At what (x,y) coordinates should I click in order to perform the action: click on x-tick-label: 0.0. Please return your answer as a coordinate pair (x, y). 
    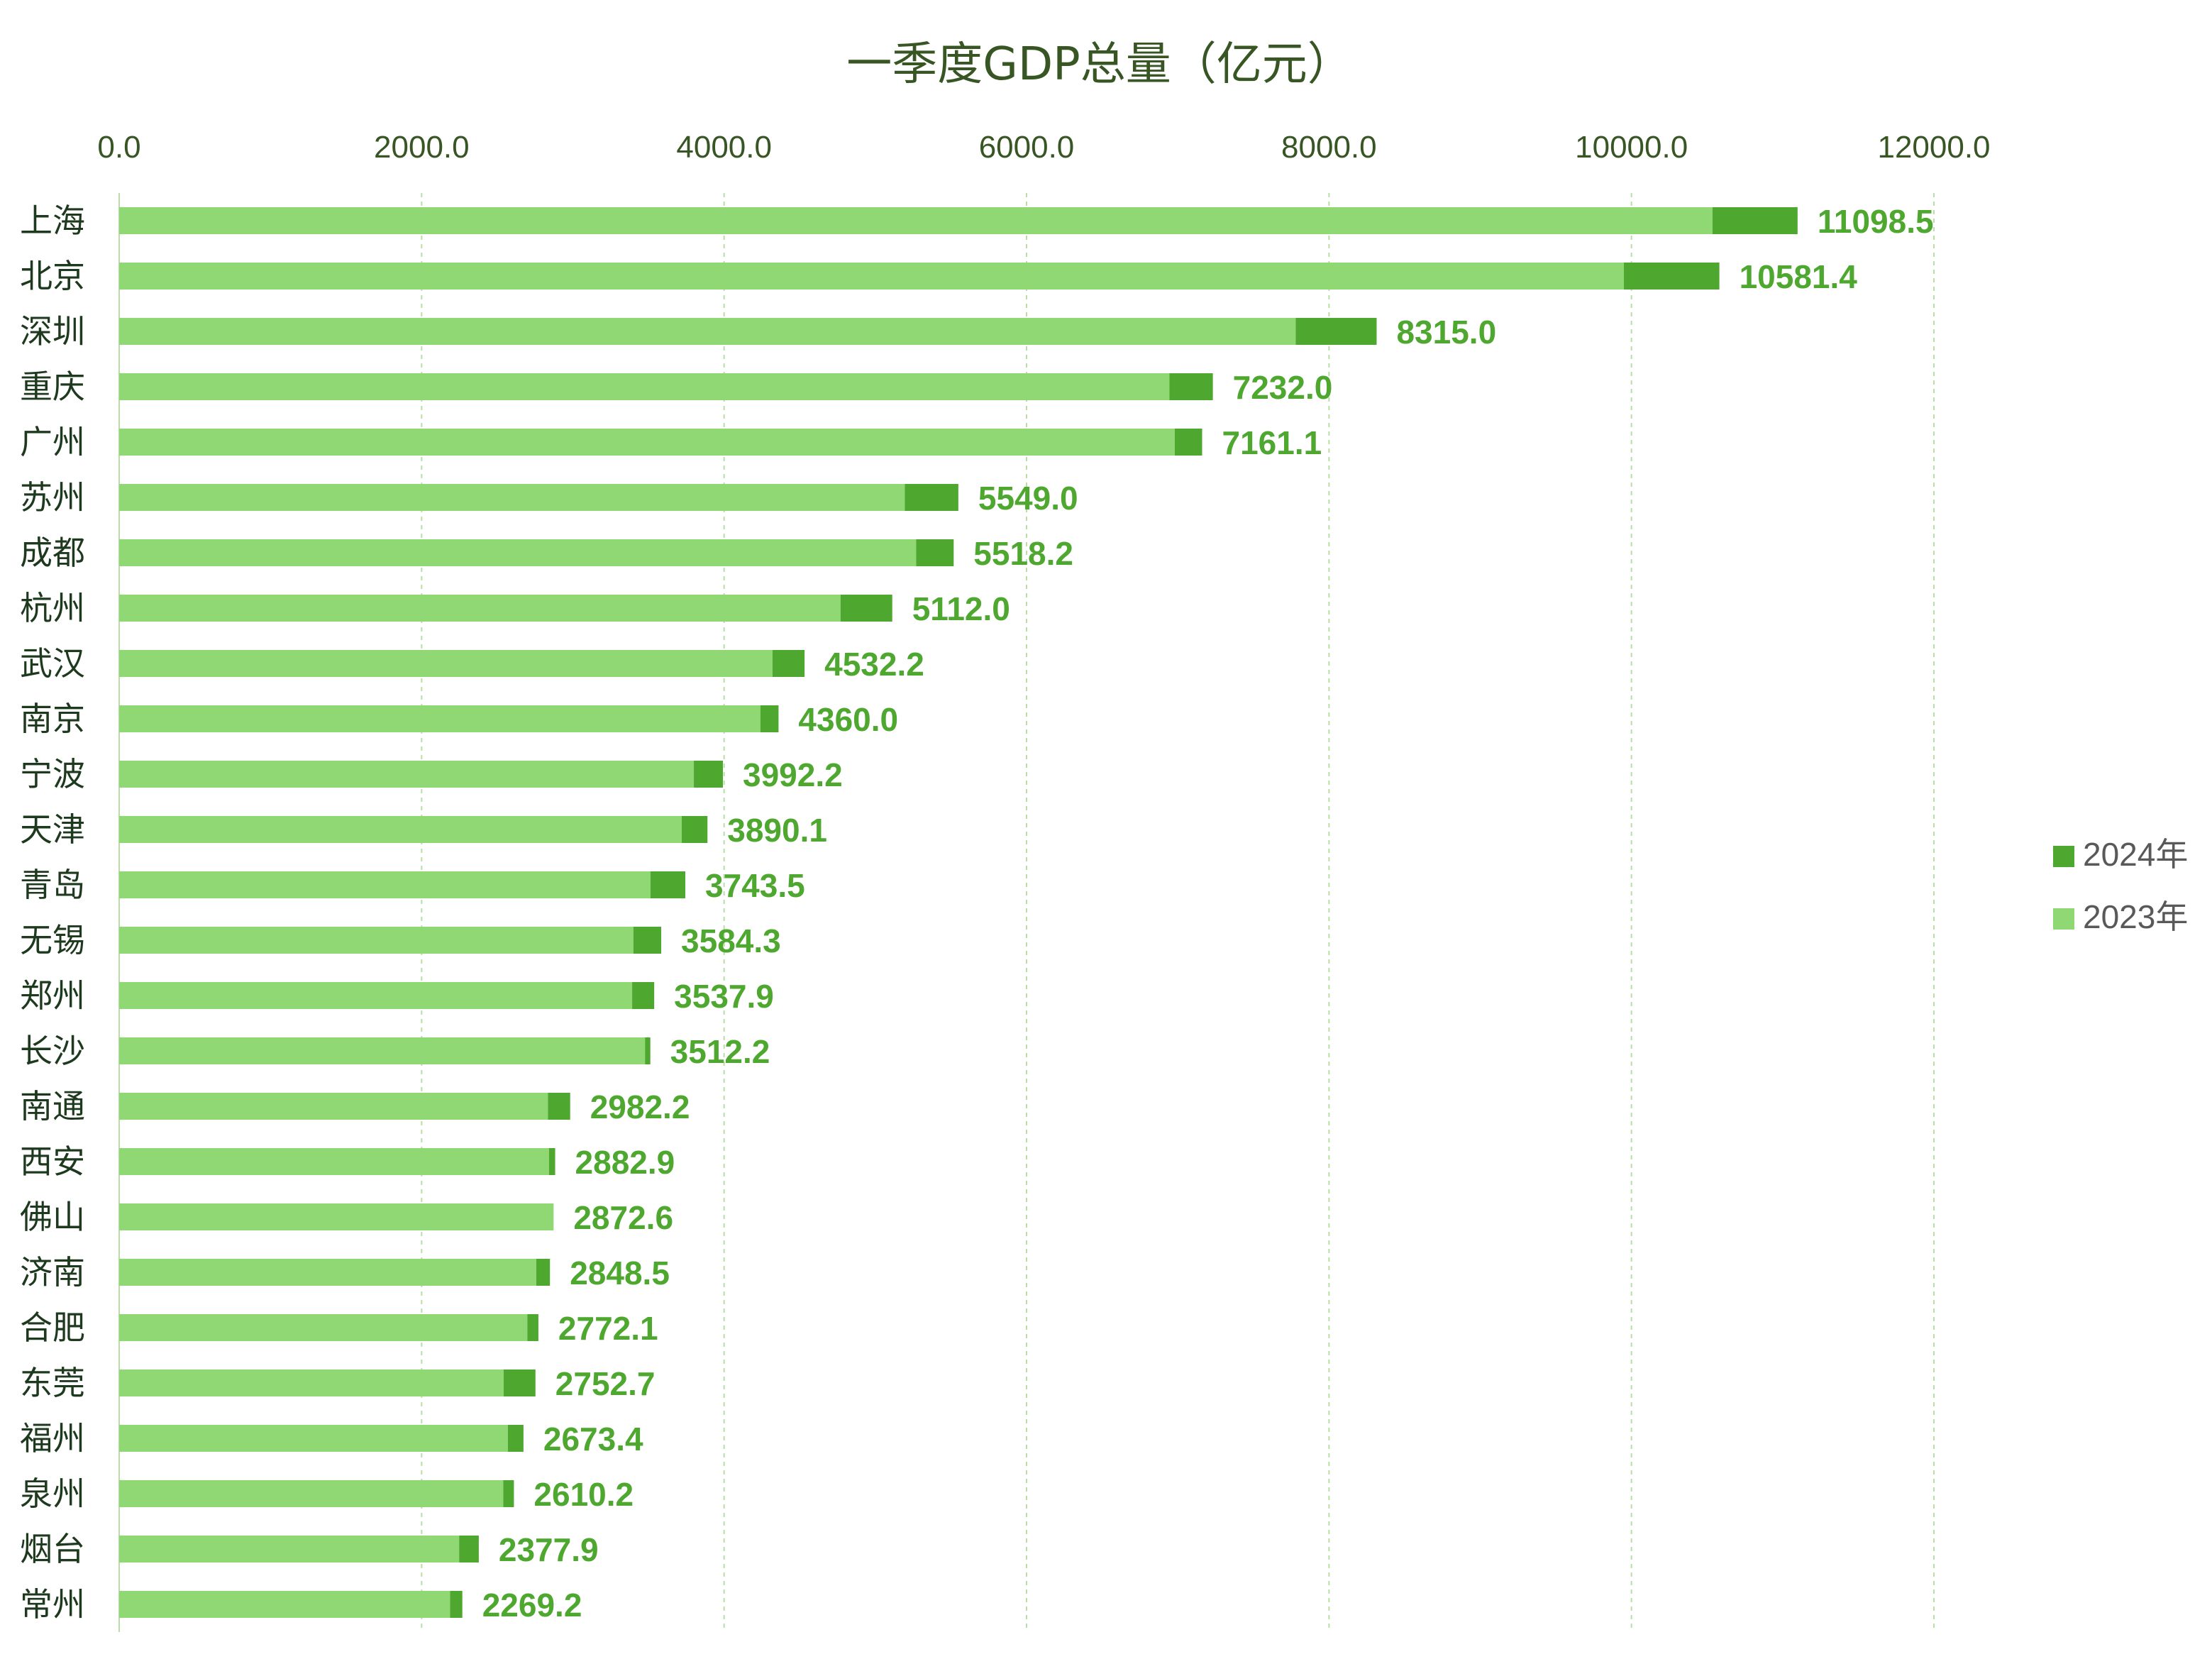
    Looking at the image, I should click on (118, 147).